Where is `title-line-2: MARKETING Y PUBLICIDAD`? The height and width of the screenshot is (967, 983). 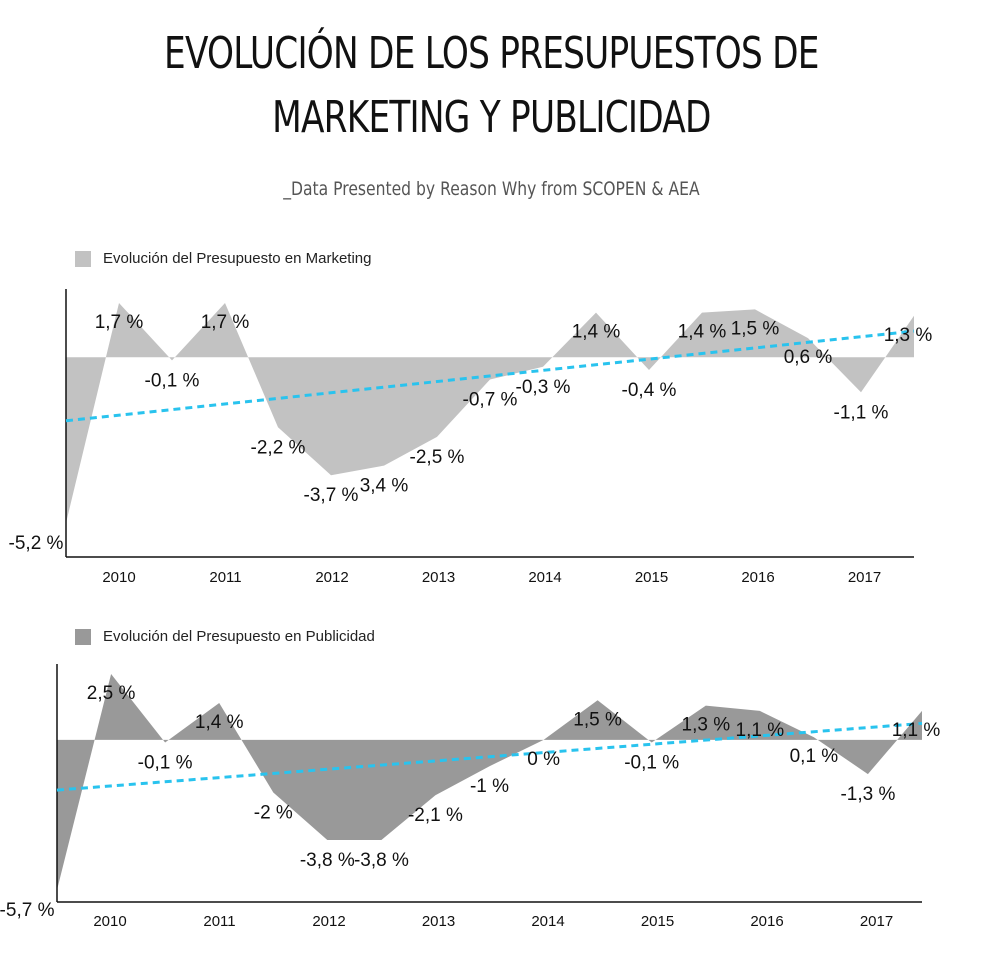 title-line-2: MARKETING Y PUBLICIDAD is located at coordinates (491, 117).